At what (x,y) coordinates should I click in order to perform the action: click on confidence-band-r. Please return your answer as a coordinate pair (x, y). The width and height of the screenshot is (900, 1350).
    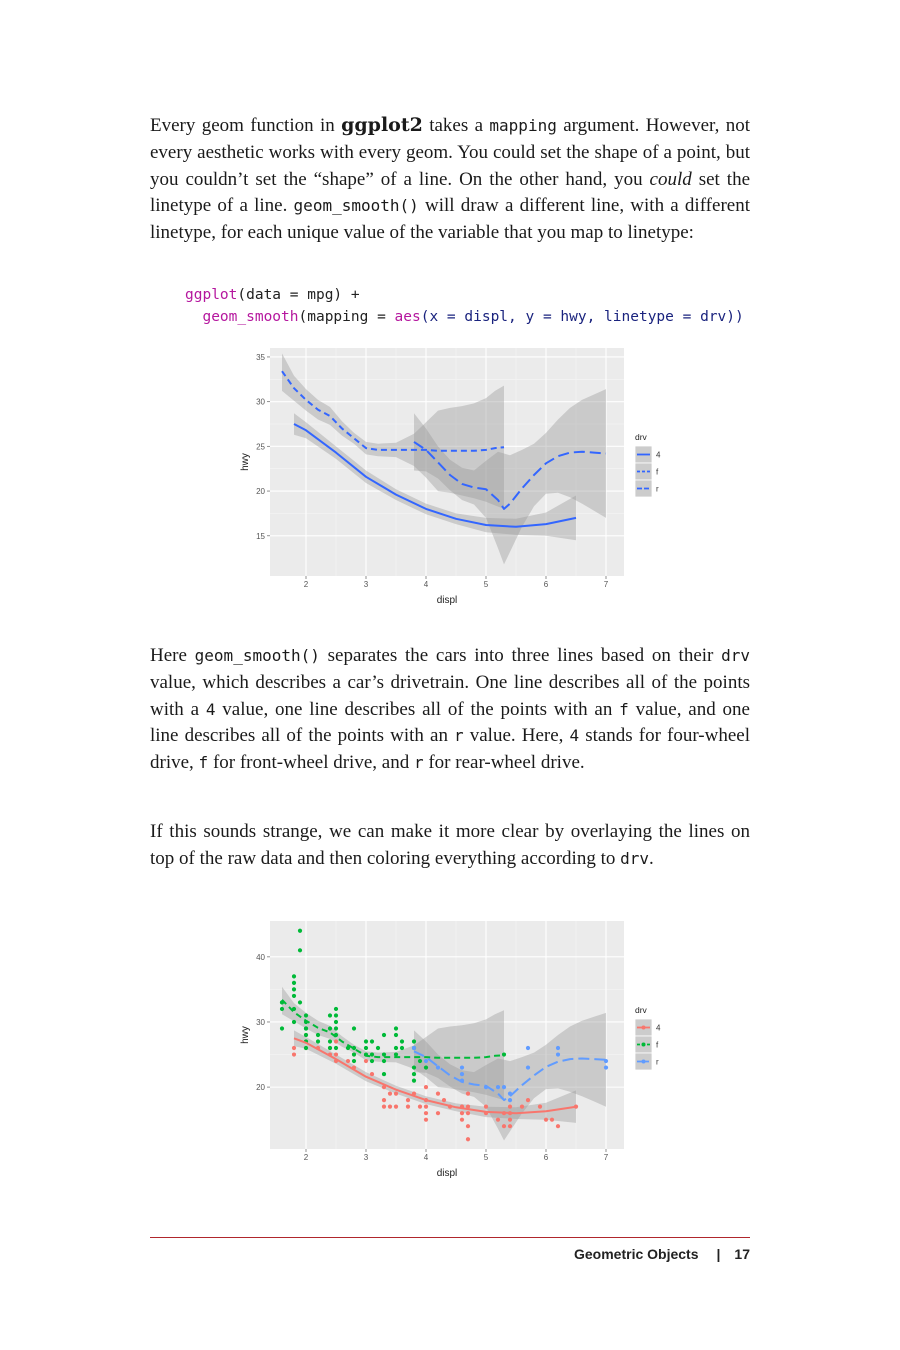
    Looking at the image, I should click on (510, 1076).